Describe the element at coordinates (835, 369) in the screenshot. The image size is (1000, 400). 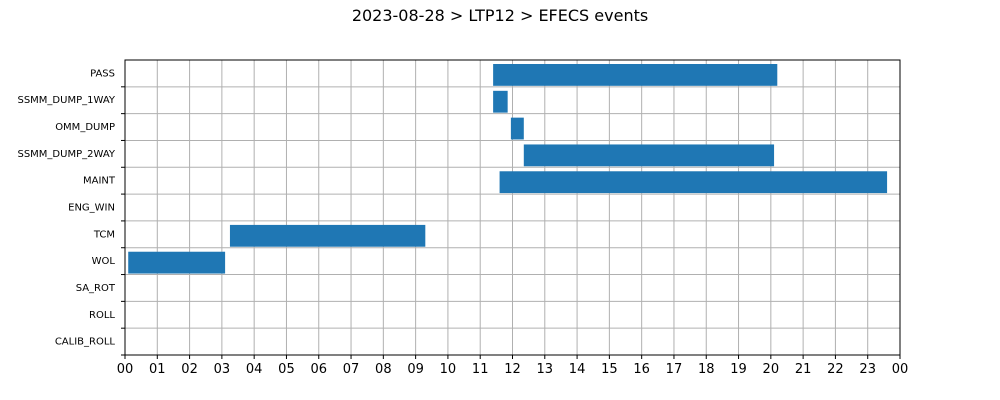
I see `x-tick-label: 22` at that location.